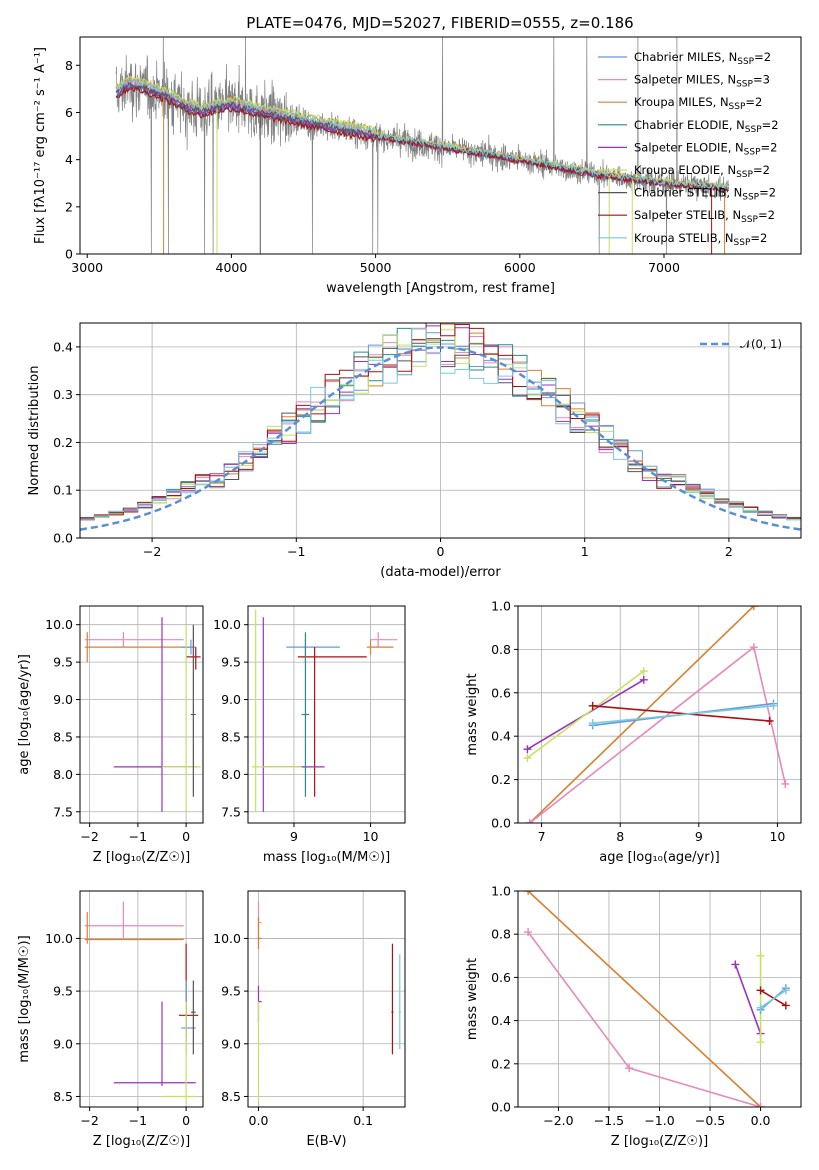 The height and width of the screenshot is (1170, 819). What do you see at coordinates (702, 171) in the screenshot?
I see `legend-entry: Kroupa ELODIE, NSSP=2` at bounding box center [702, 171].